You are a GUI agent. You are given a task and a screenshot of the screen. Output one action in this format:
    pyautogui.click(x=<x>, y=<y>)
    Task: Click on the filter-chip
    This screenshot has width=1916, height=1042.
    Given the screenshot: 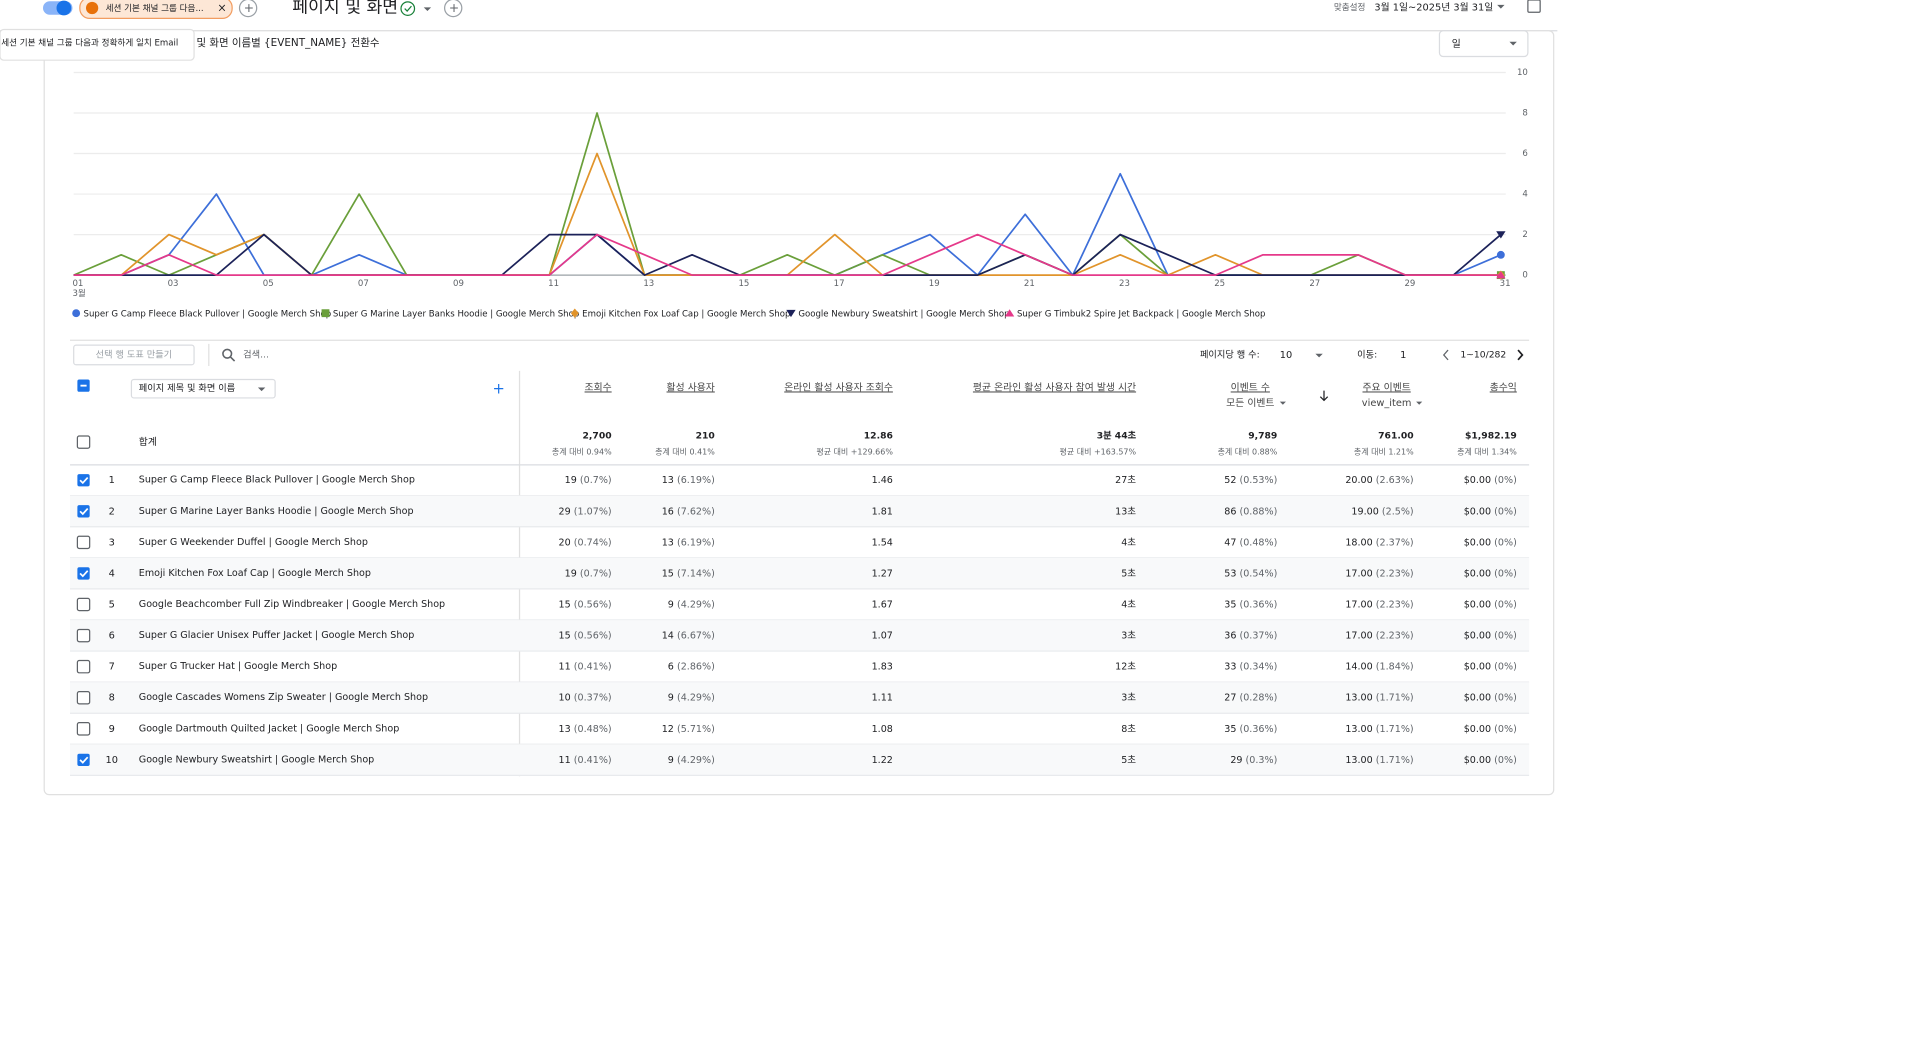 What is the action you would take?
    pyautogui.click(x=156, y=10)
    